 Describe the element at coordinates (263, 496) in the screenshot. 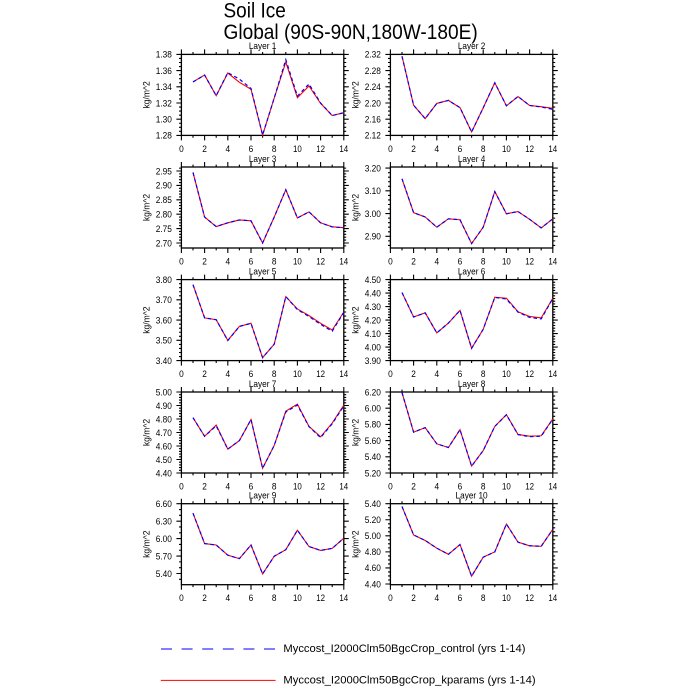

I see `svg-text: Layer 9` at that location.